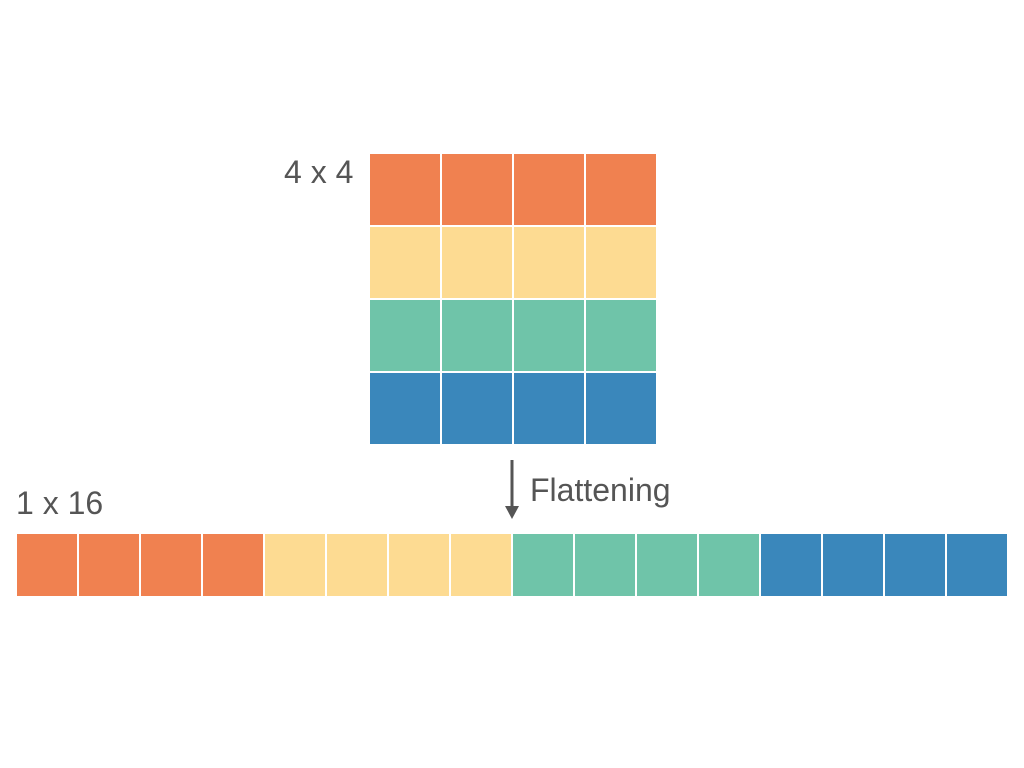  I want to click on vector-dimension-label: 1 x 16, so click(60, 503).